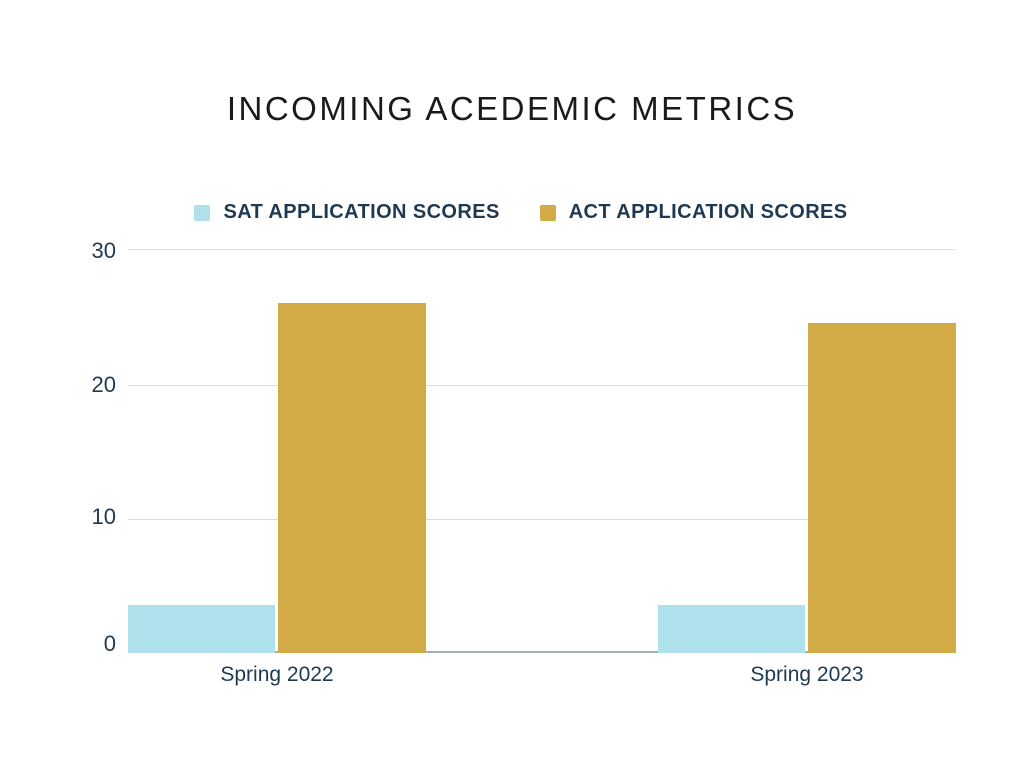 The width and height of the screenshot is (1024, 768). What do you see at coordinates (202, 212) in the screenshot?
I see `legend-swatch-sat-icon` at bounding box center [202, 212].